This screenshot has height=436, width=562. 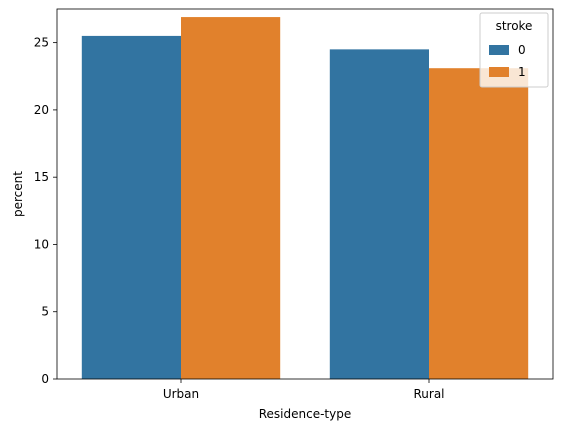 What do you see at coordinates (507, 61) in the screenshot?
I see `legend-items: 01` at bounding box center [507, 61].